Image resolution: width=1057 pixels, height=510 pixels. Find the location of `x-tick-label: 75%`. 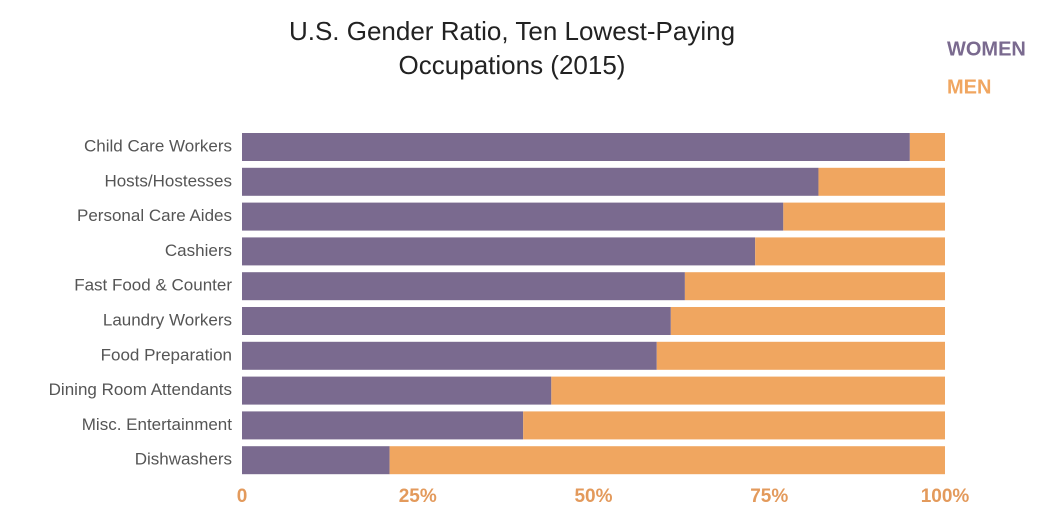

x-tick-label: 75% is located at coordinates (769, 496).